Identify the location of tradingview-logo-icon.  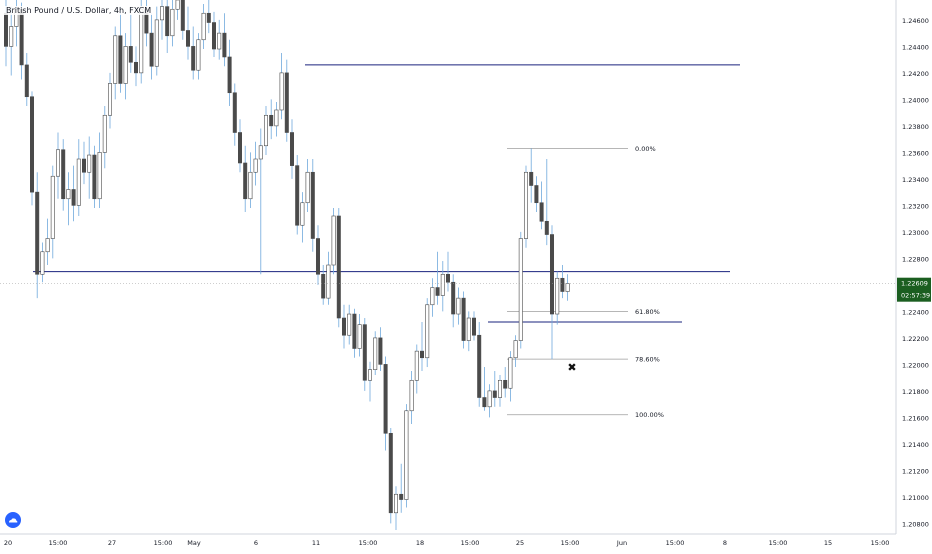
(13, 520).